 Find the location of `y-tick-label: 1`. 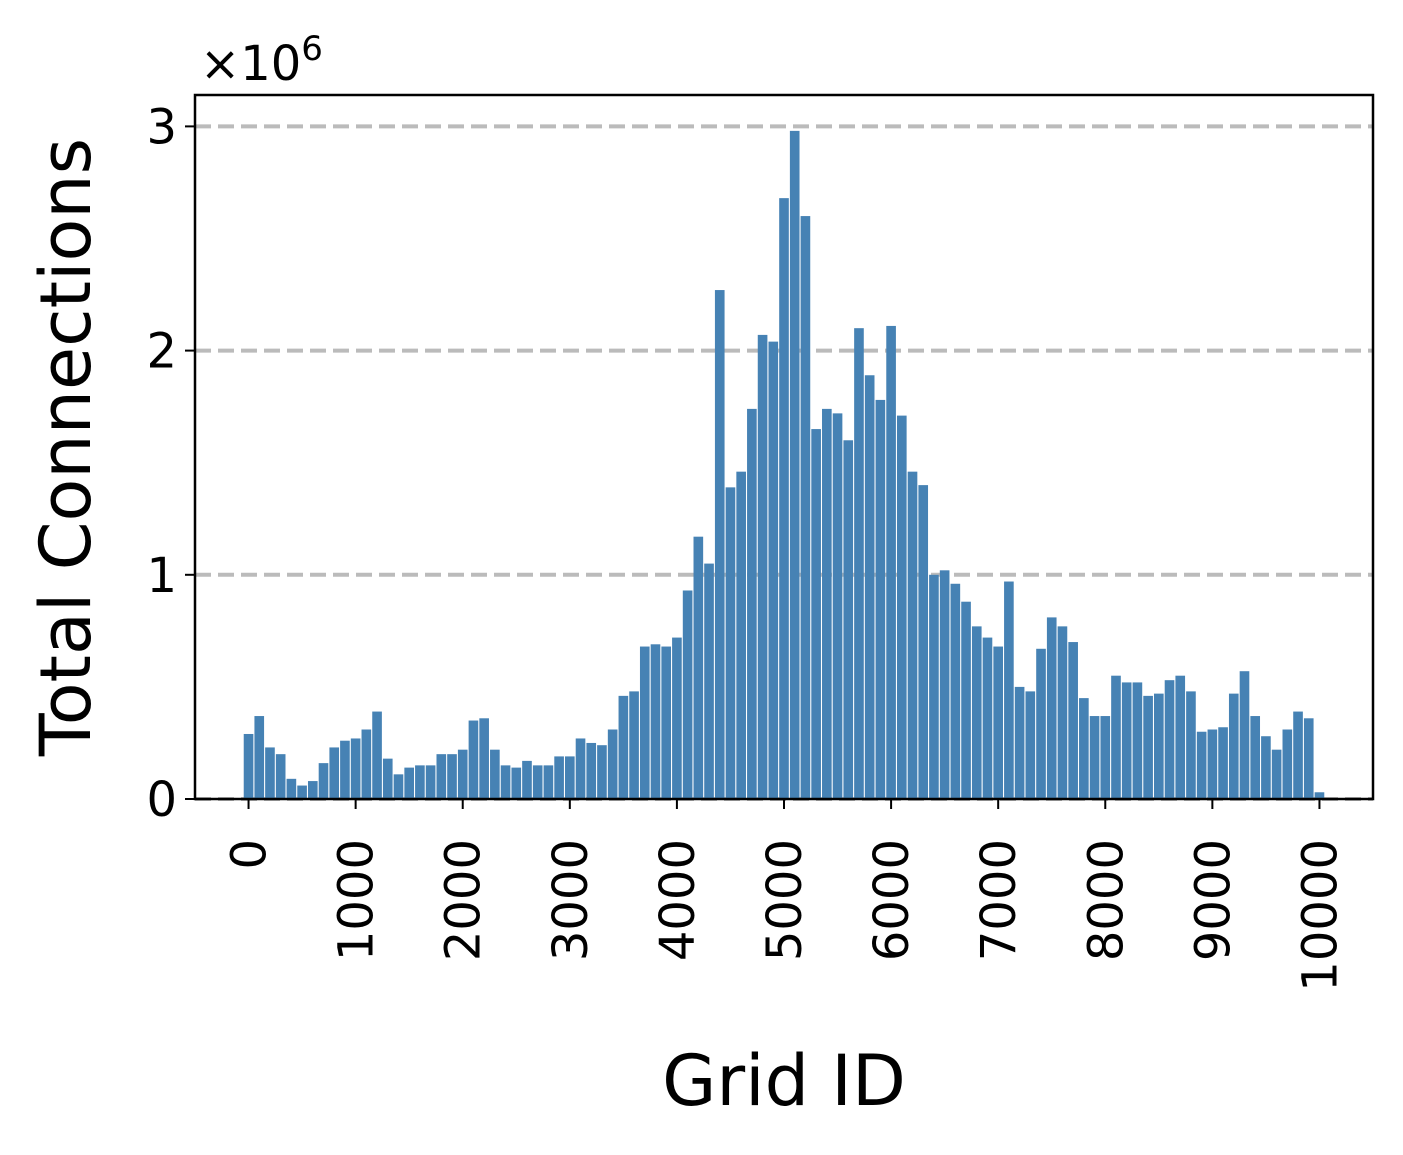

y-tick-label: 1 is located at coordinates (161, 576).